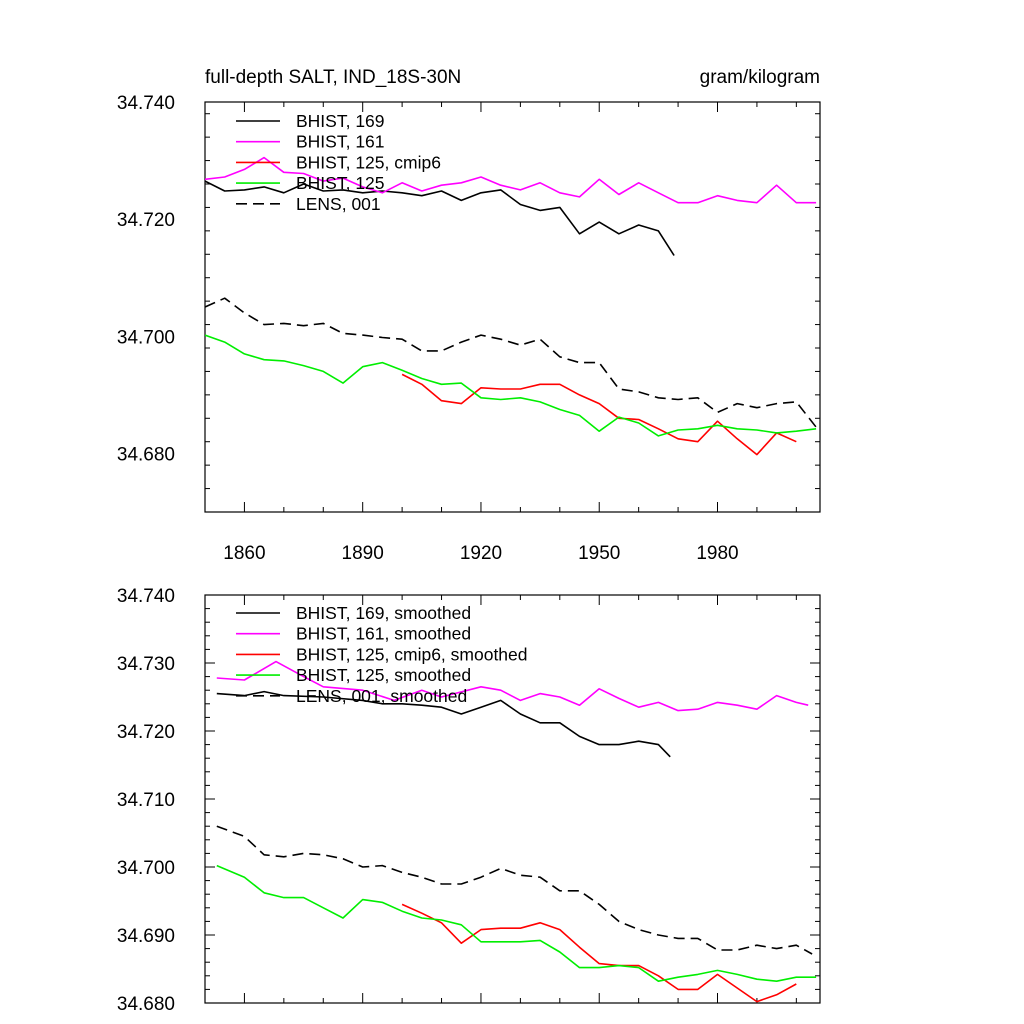 This screenshot has width=1024, height=1024. I want to click on legend-entry: BHIST, 161, smoothed, so click(383, 634).